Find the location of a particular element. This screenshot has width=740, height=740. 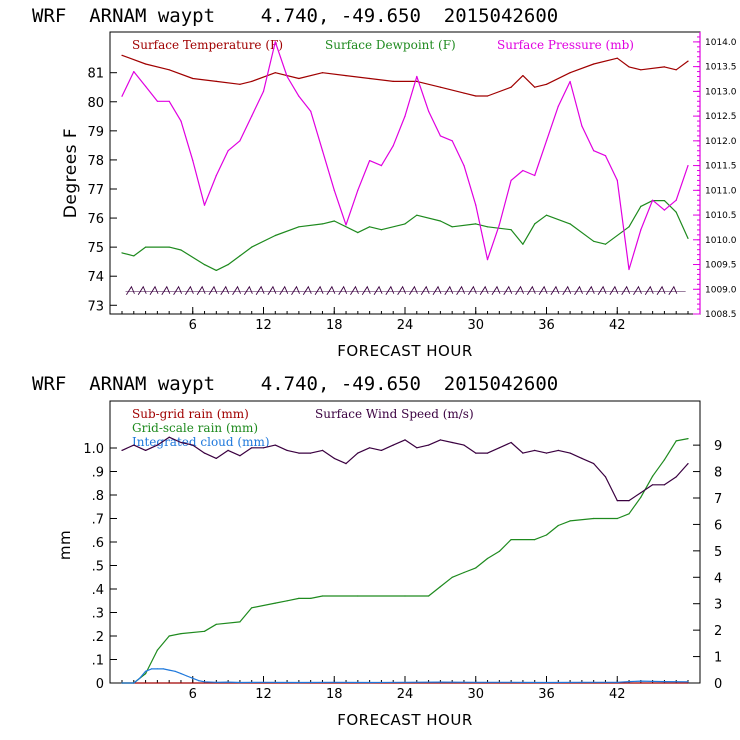

y-tick-label: .8 is located at coordinates (98, 496).